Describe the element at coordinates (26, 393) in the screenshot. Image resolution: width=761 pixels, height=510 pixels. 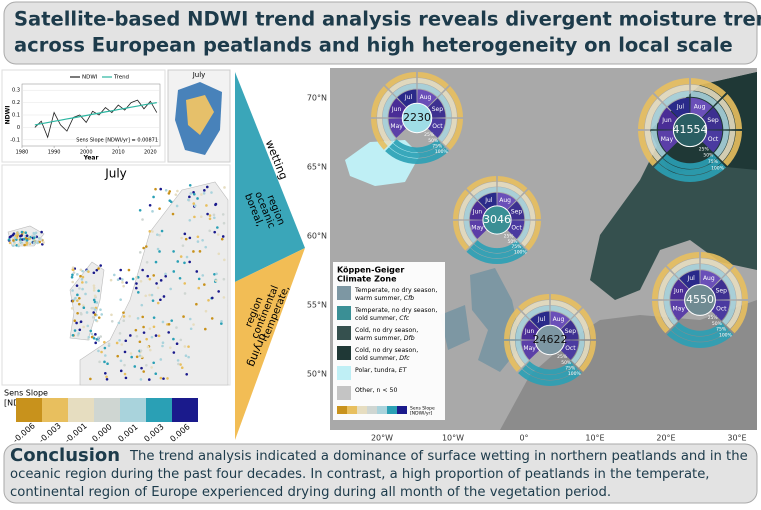
I see `legend-title: Sens Slope` at that location.